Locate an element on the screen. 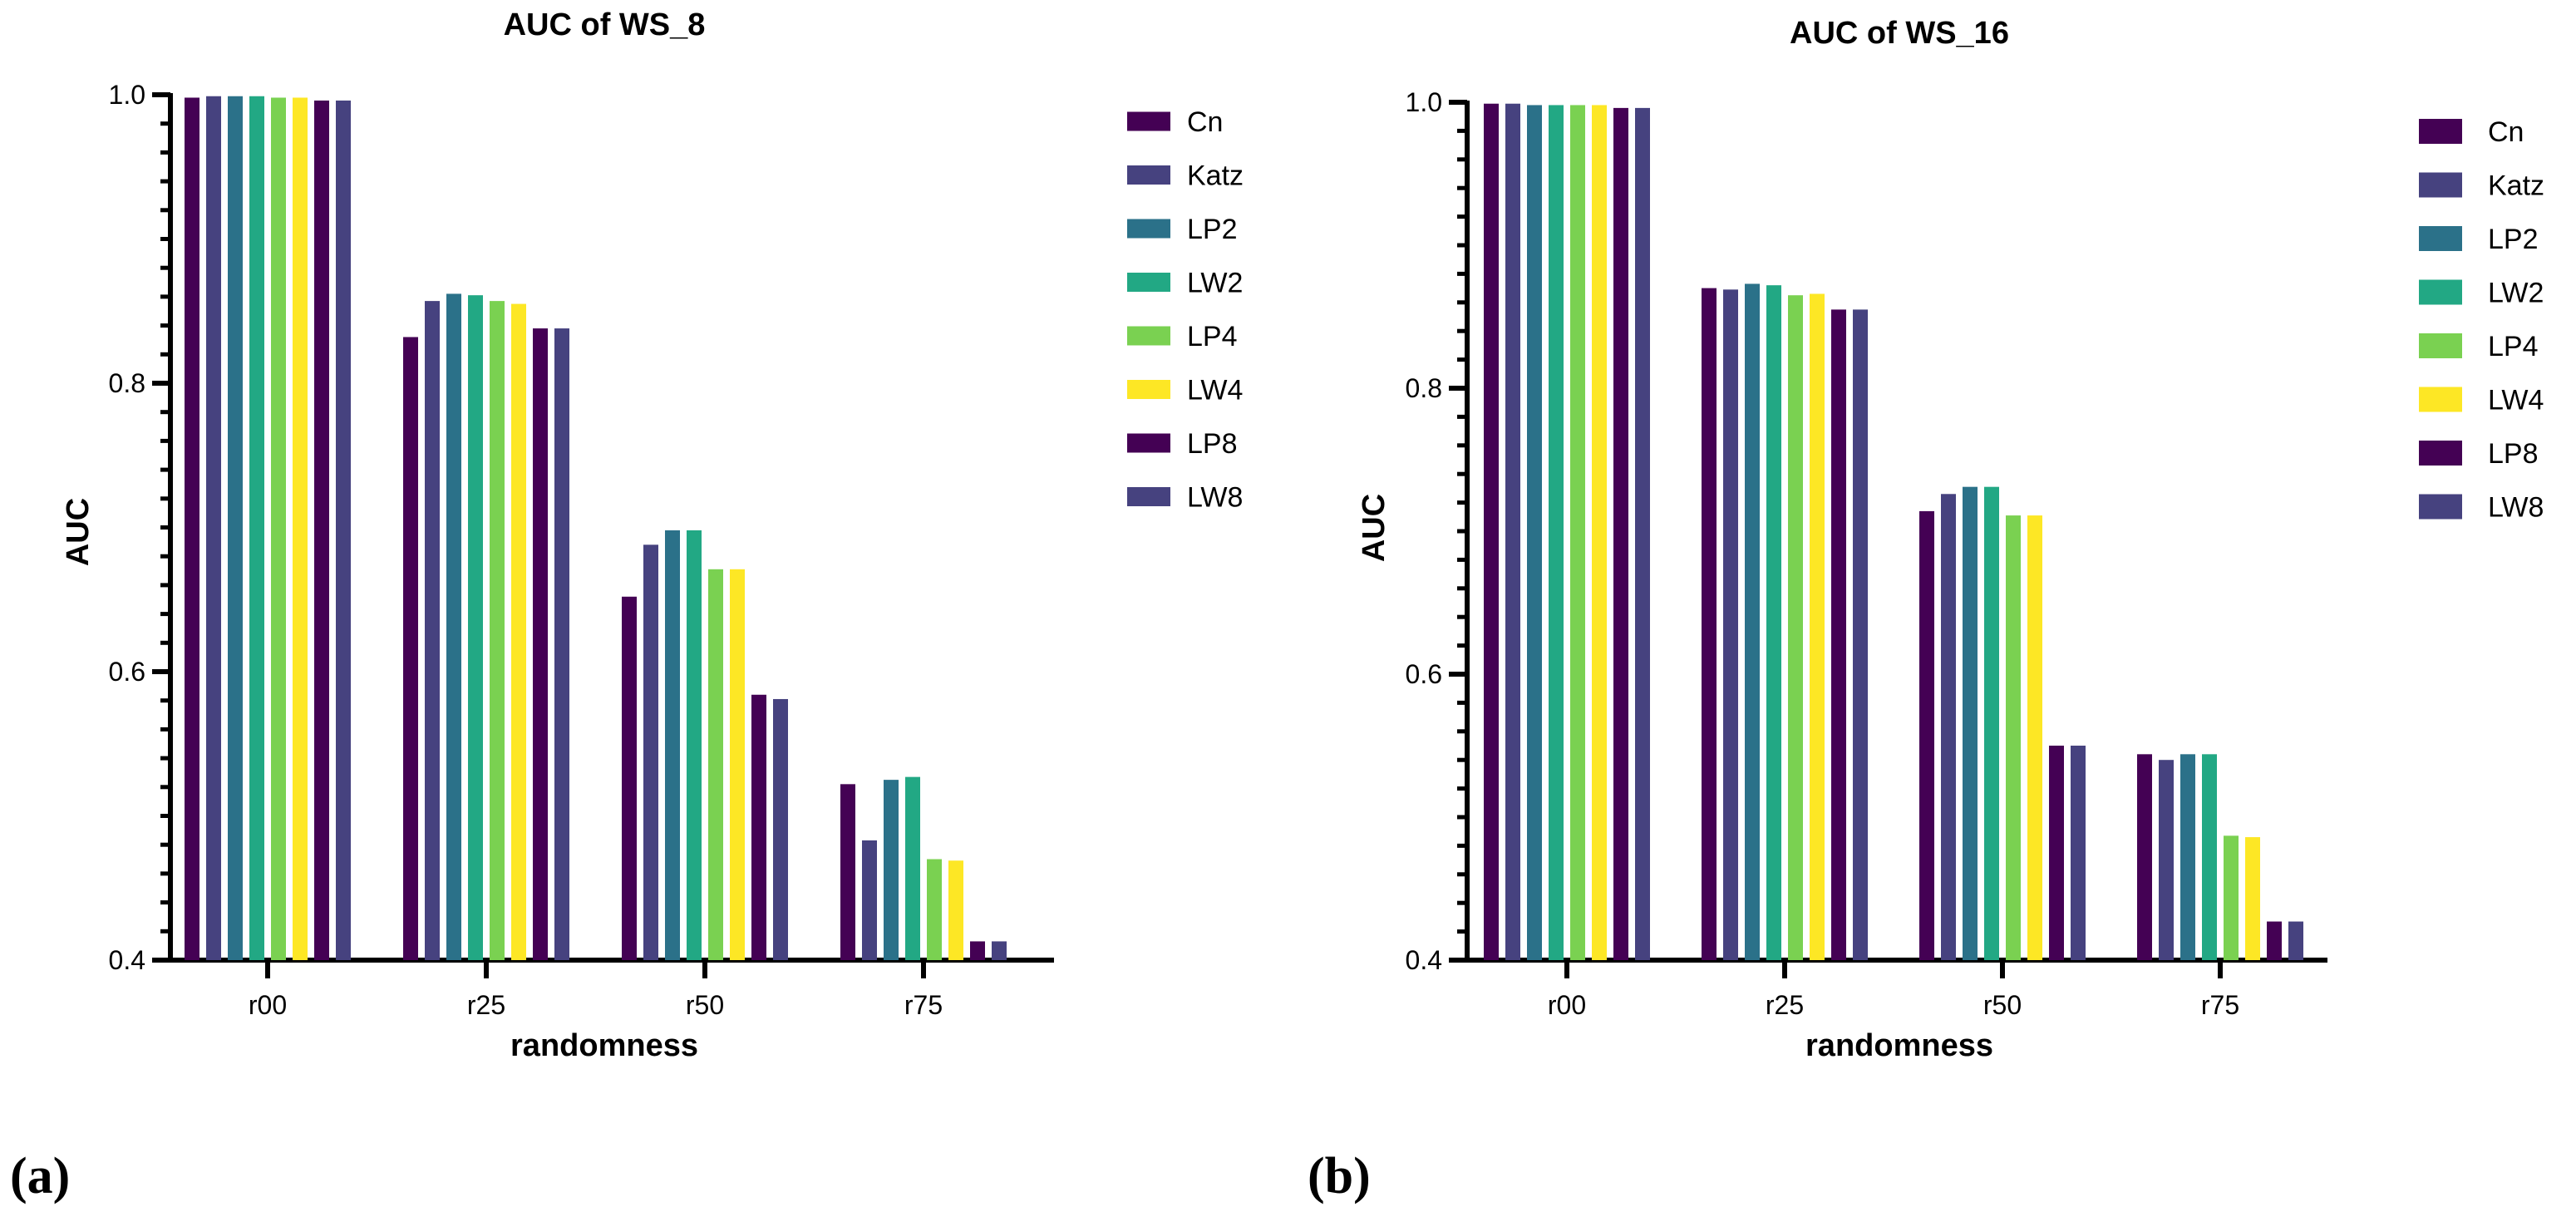  chart-title: AUC of WS_16 is located at coordinates (1899, 33).